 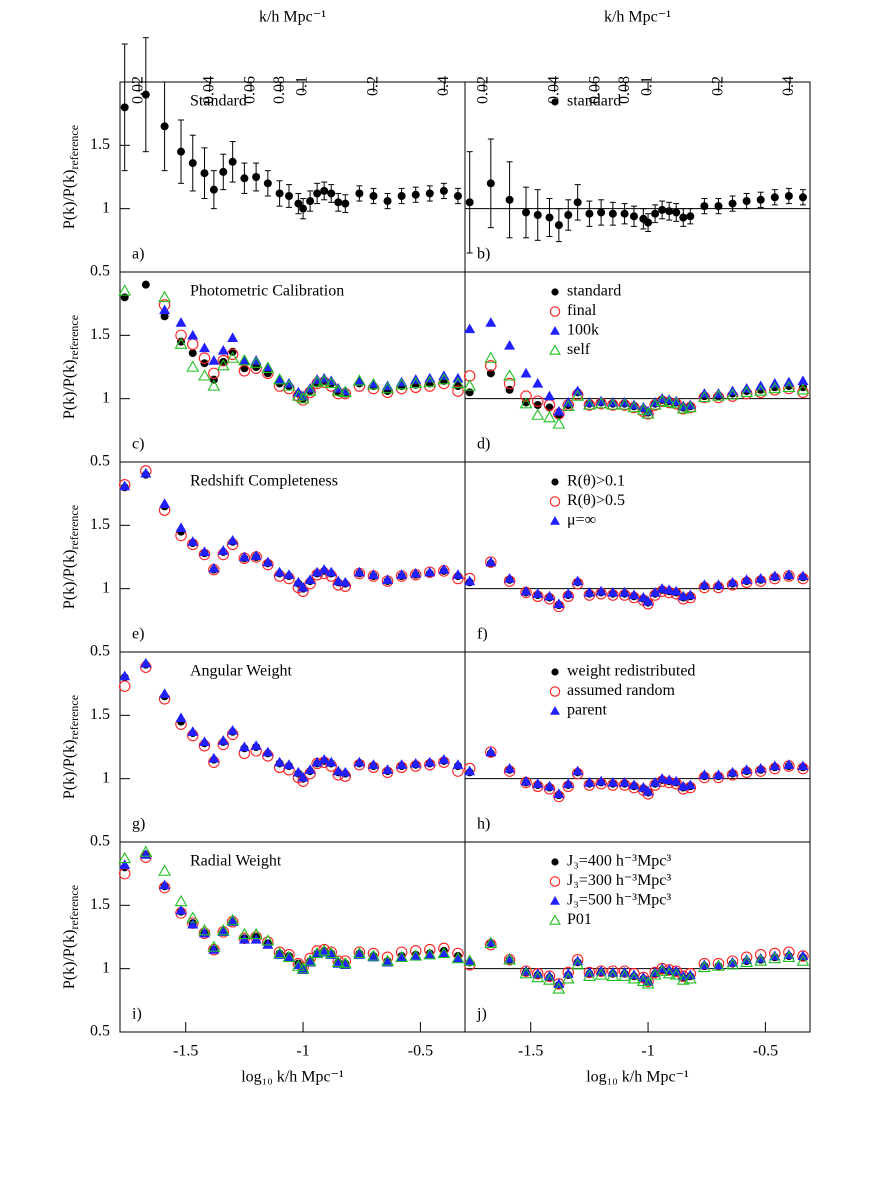 What do you see at coordinates (579, 349) in the screenshot?
I see `legend-label: self` at bounding box center [579, 349].